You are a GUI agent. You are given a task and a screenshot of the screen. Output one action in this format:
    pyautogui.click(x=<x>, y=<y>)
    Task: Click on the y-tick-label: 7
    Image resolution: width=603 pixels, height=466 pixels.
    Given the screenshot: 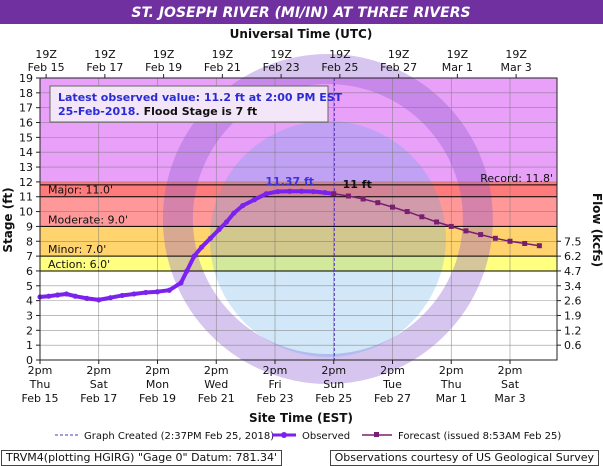 What is the action you would take?
    pyautogui.click(x=29, y=256)
    